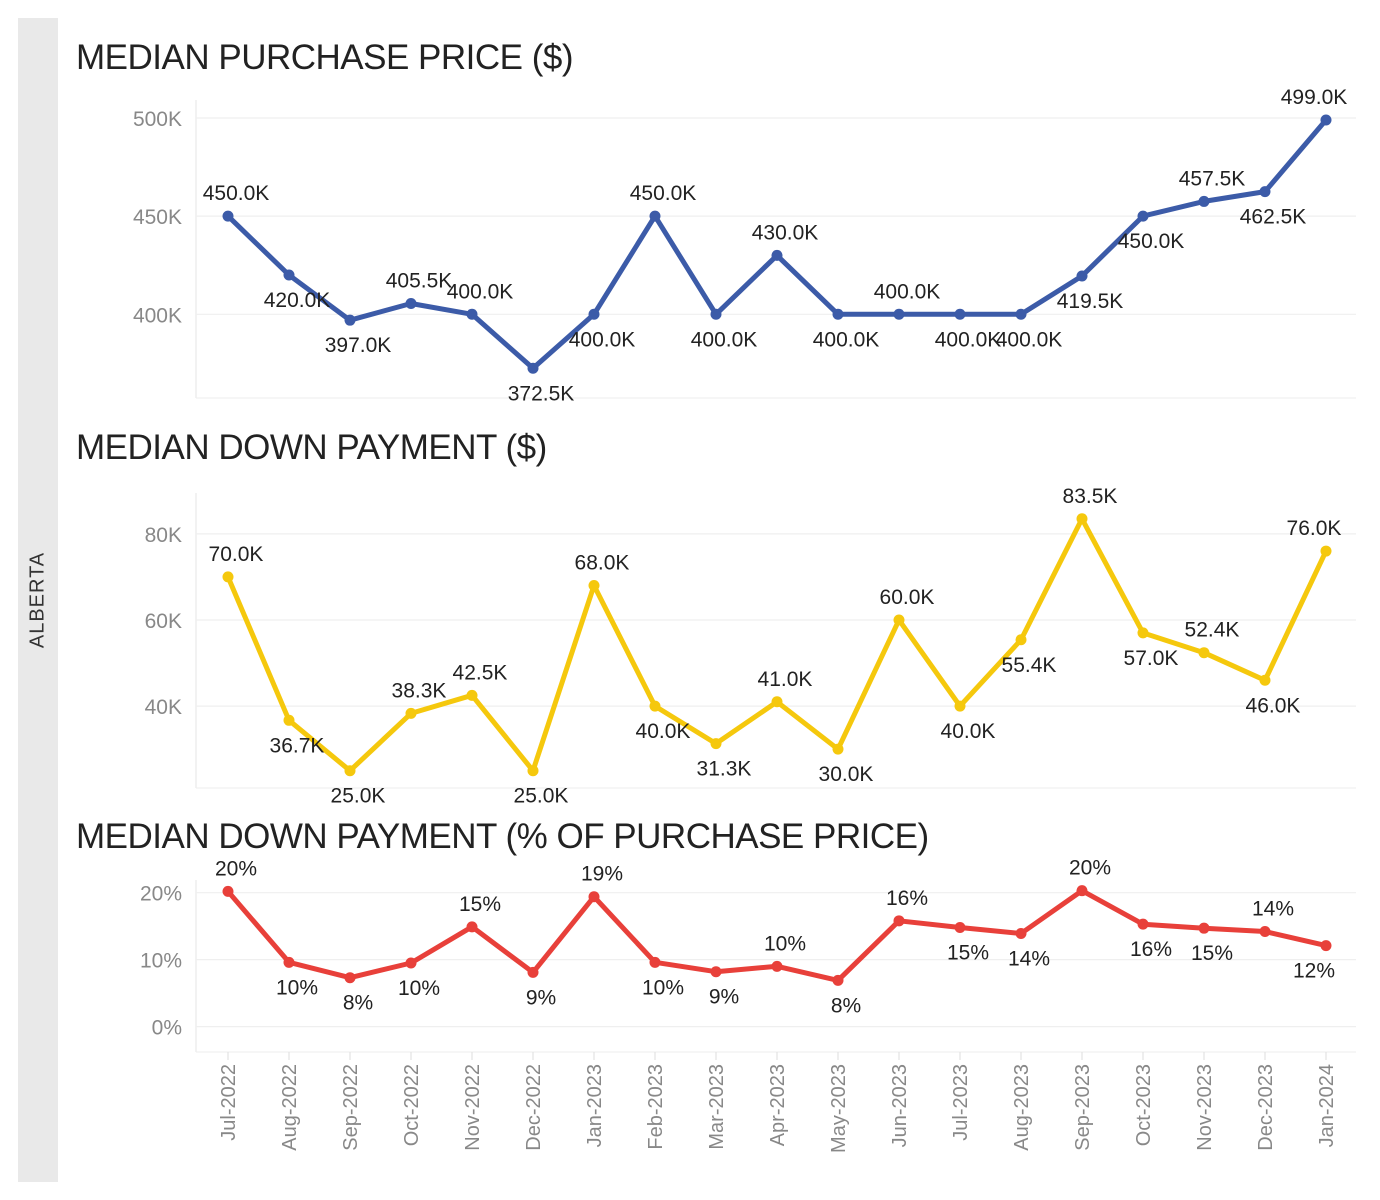 The width and height of the screenshot is (1380, 1200). What do you see at coordinates (717, 1107) in the screenshot?
I see `x-tick-label: Mar-2023` at bounding box center [717, 1107].